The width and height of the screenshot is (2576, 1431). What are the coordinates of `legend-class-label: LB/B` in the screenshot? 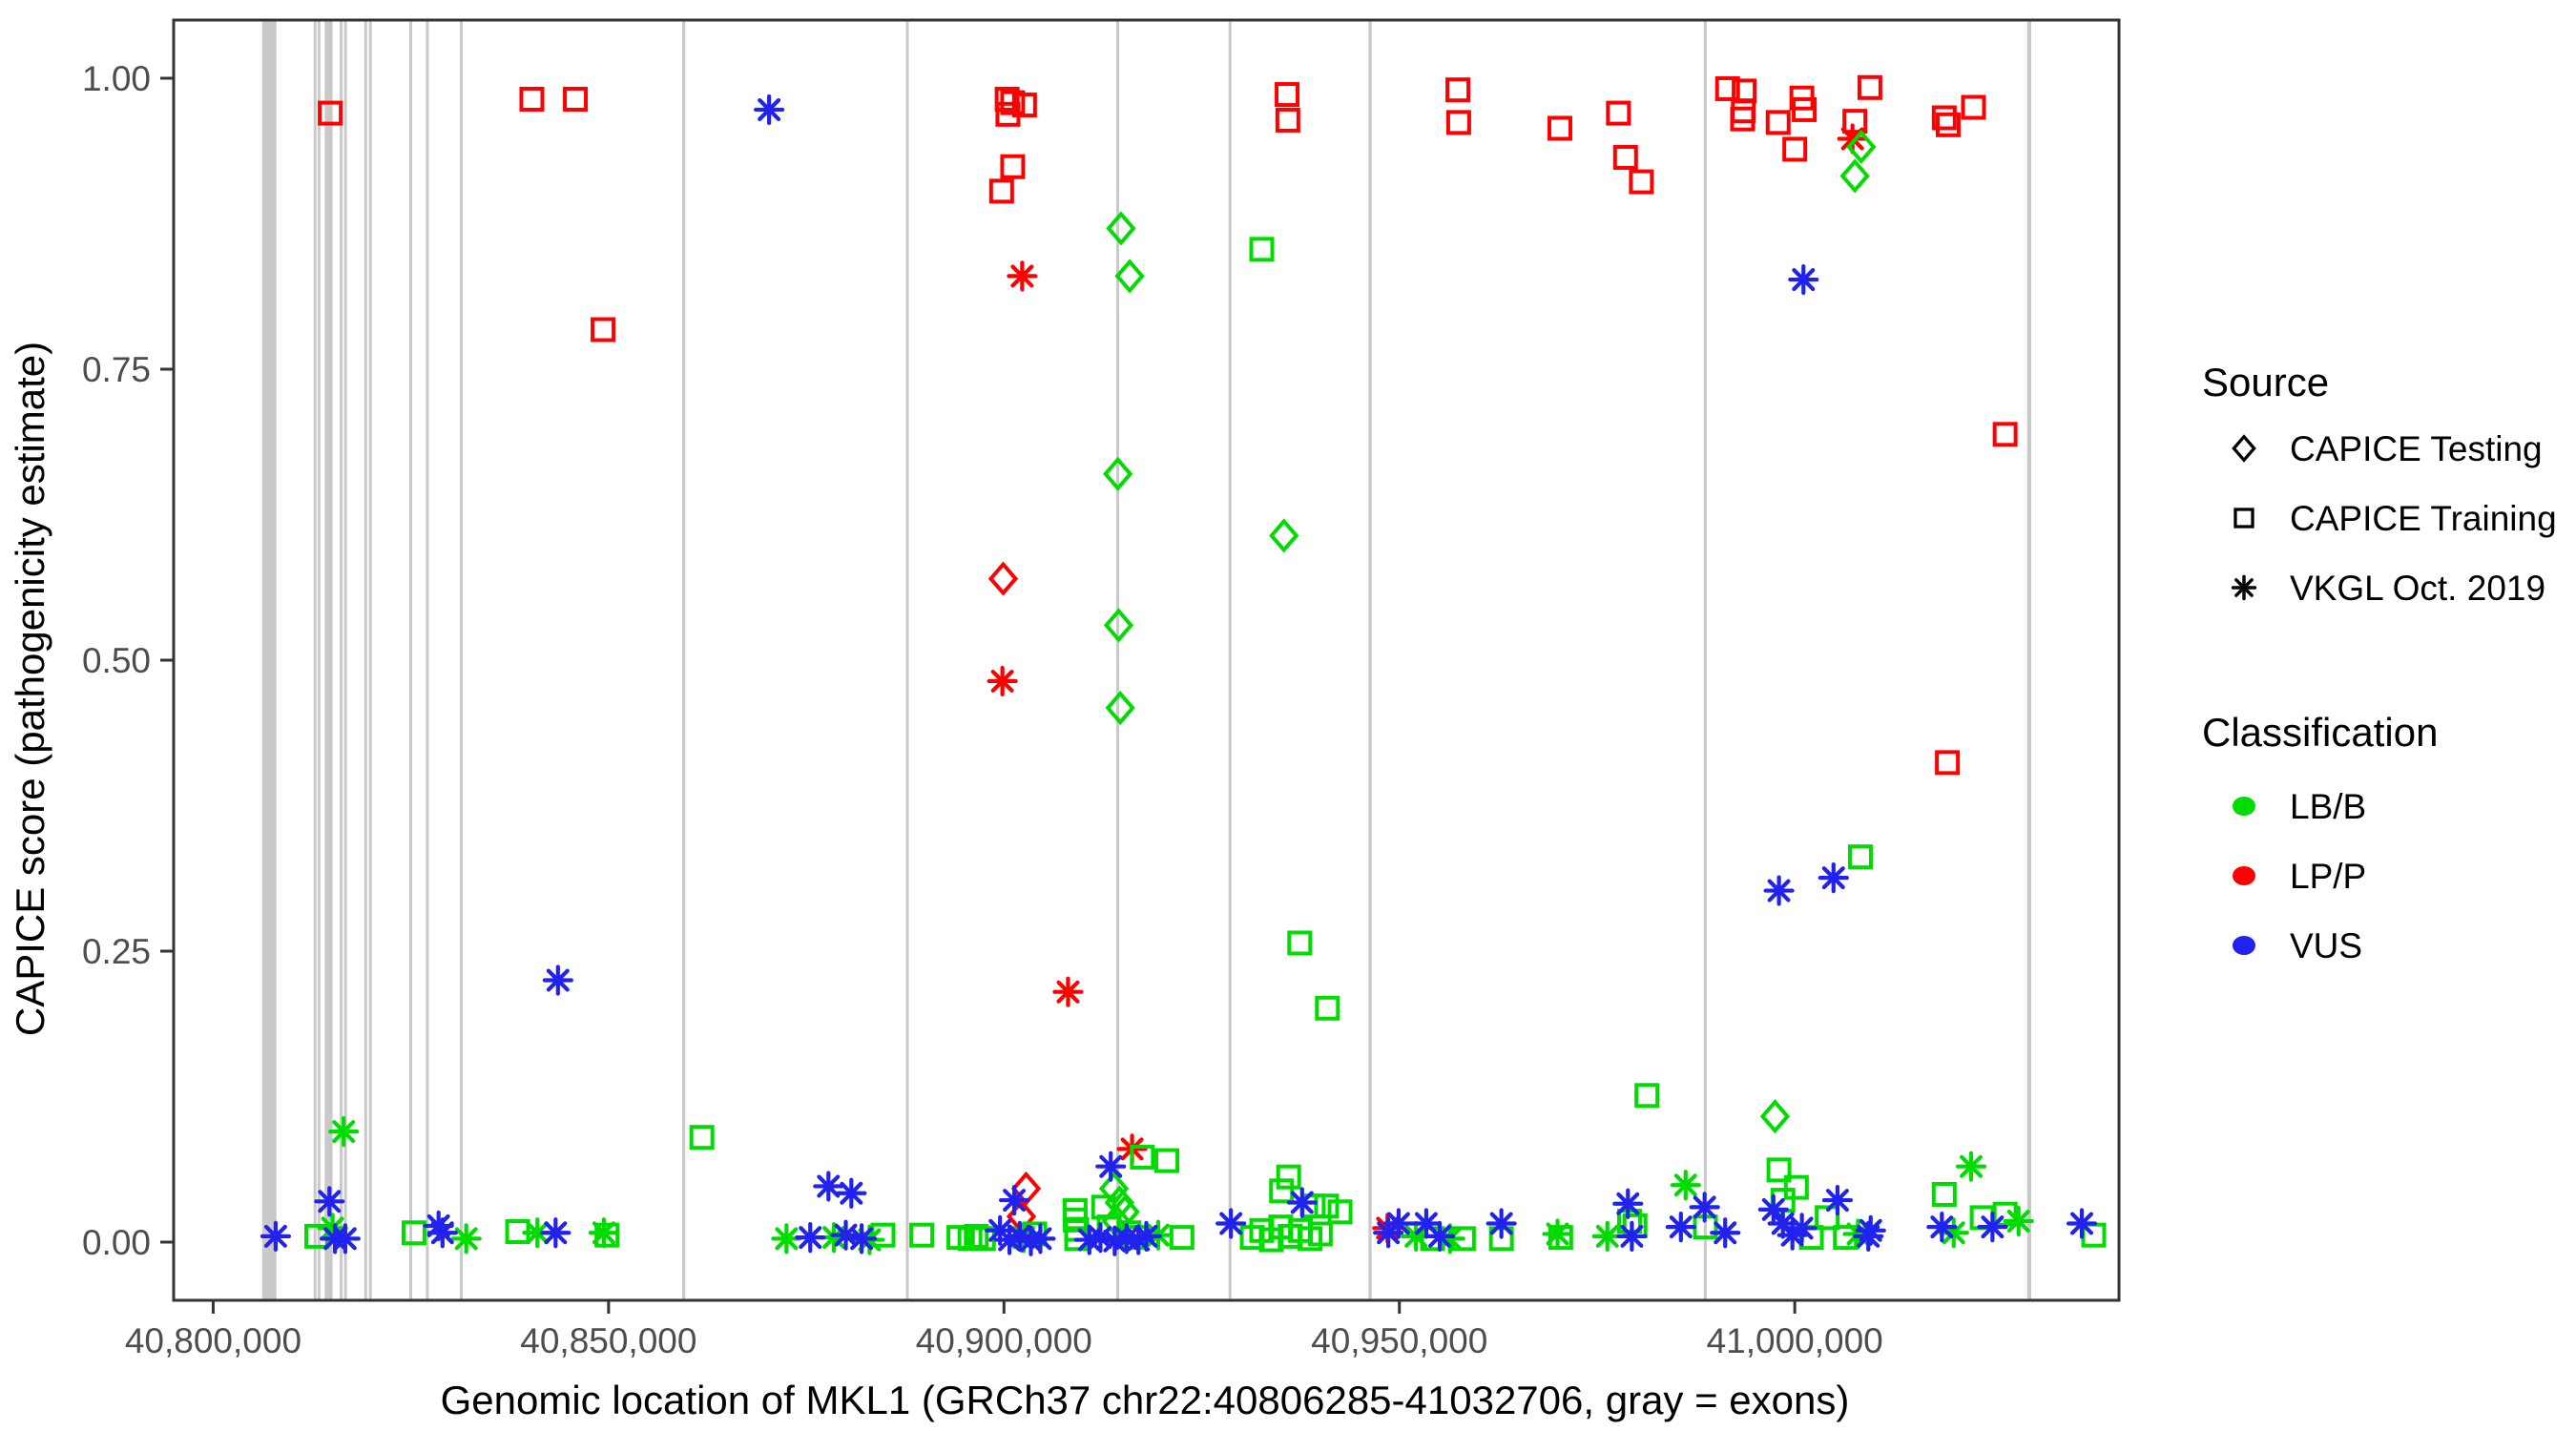 It's located at (2328, 807).